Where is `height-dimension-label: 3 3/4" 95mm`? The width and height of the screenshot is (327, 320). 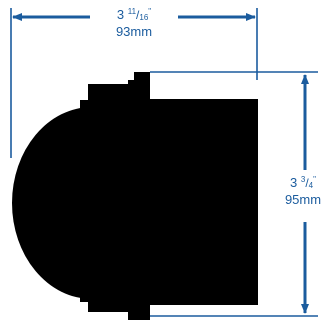 height-dimension-label: 3 3/4" 95mm is located at coordinates (303, 191).